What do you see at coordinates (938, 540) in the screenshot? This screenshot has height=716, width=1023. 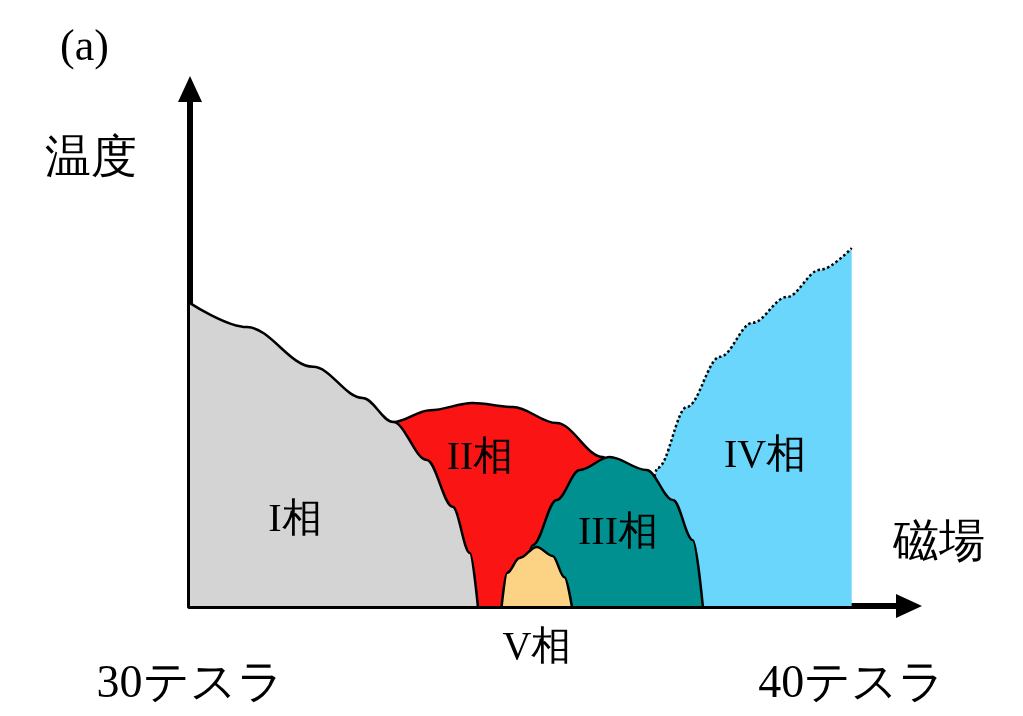 I see `x-axis-title: 磁場` at bounding box center [938, 540].